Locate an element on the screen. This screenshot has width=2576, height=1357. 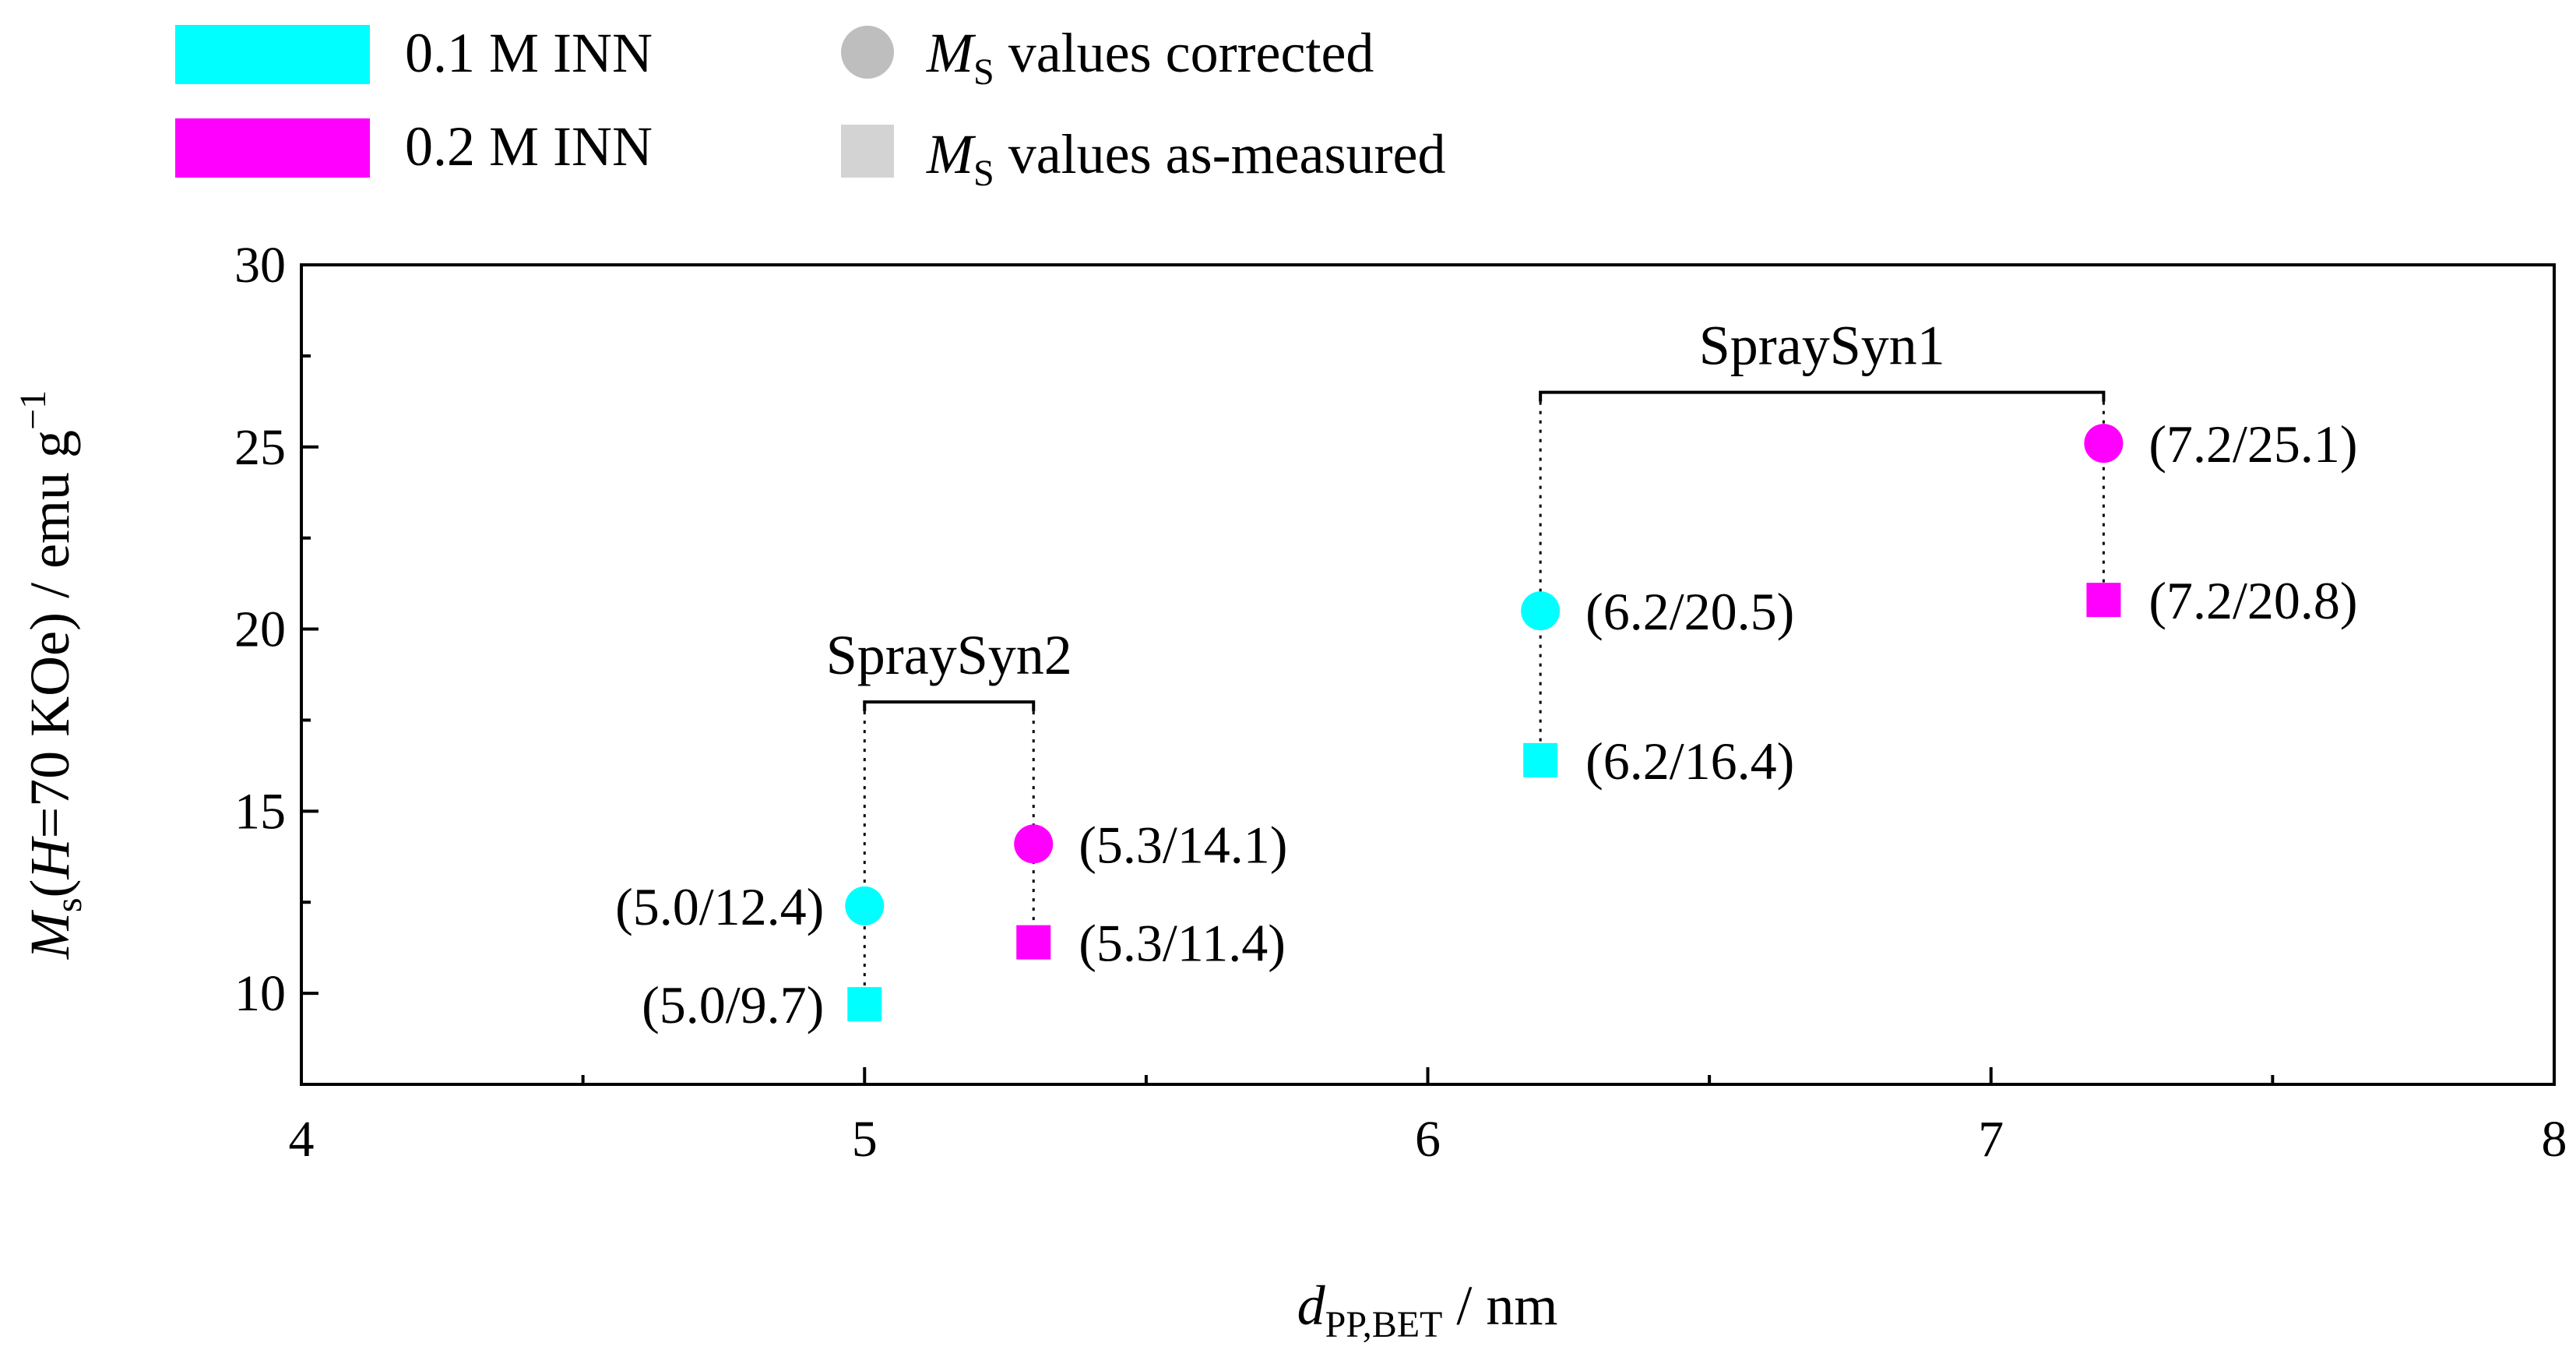
y-tick-label: 10 is located at coordinates (260, 994).